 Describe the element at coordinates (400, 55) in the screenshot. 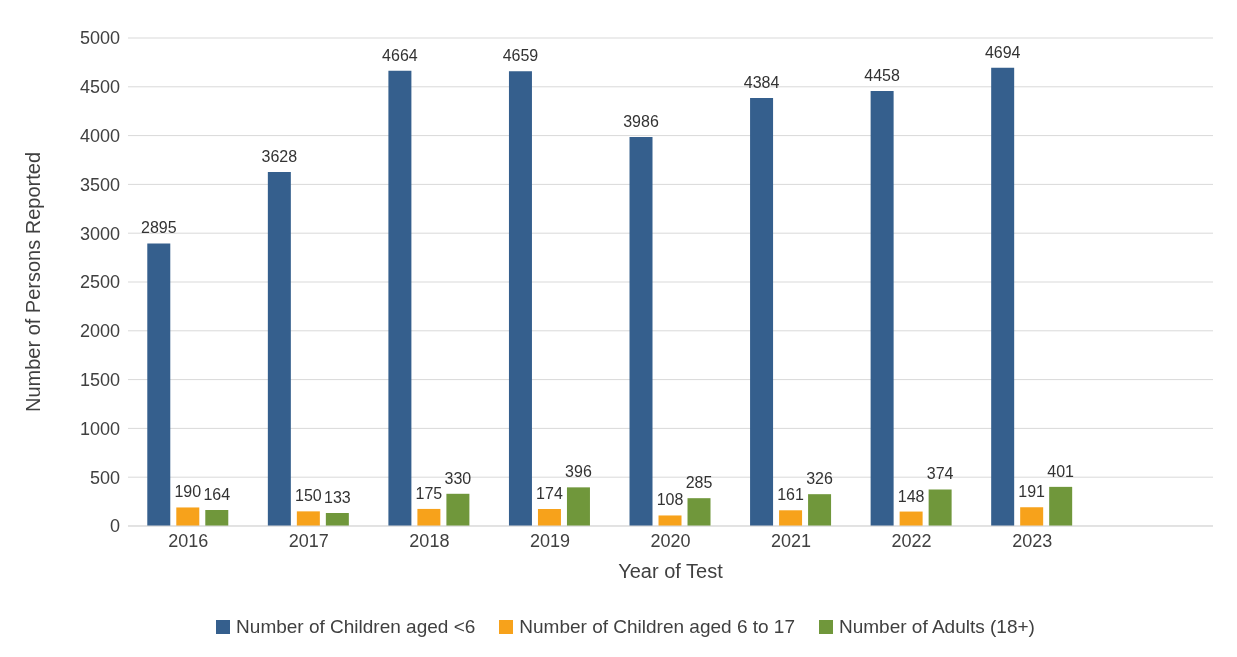

I see `data-label: 4664` at that location.